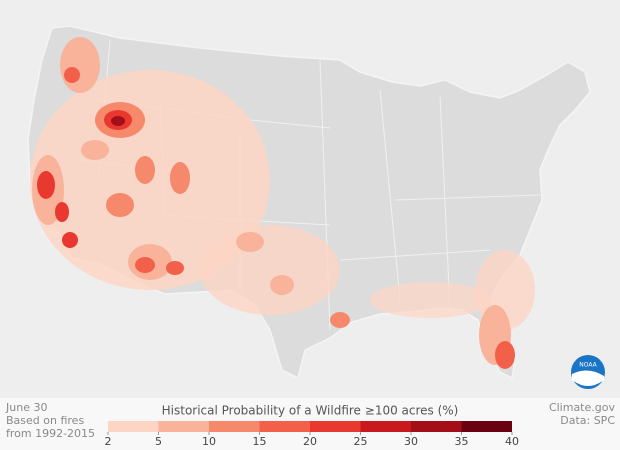 The image size is (620, 450). What do you see at coordinates (158, 441) in the screenshot?
I see `legend-tick-label: 5` at bounding box center [158, 441].